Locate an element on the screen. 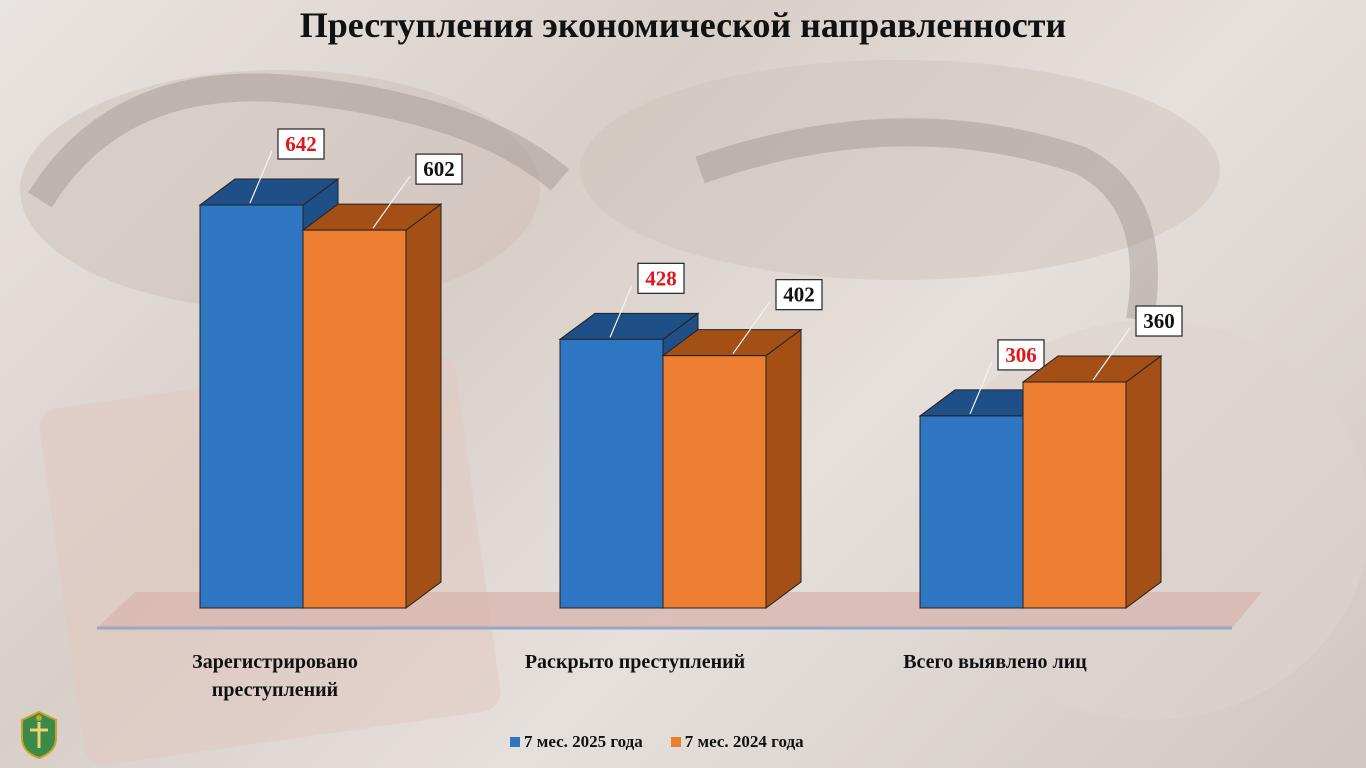 Image resolution: width=1366 pixels, height=768 pixels. category-label-identified: Всего выявлено лиц is located at coordinates (995, 662).